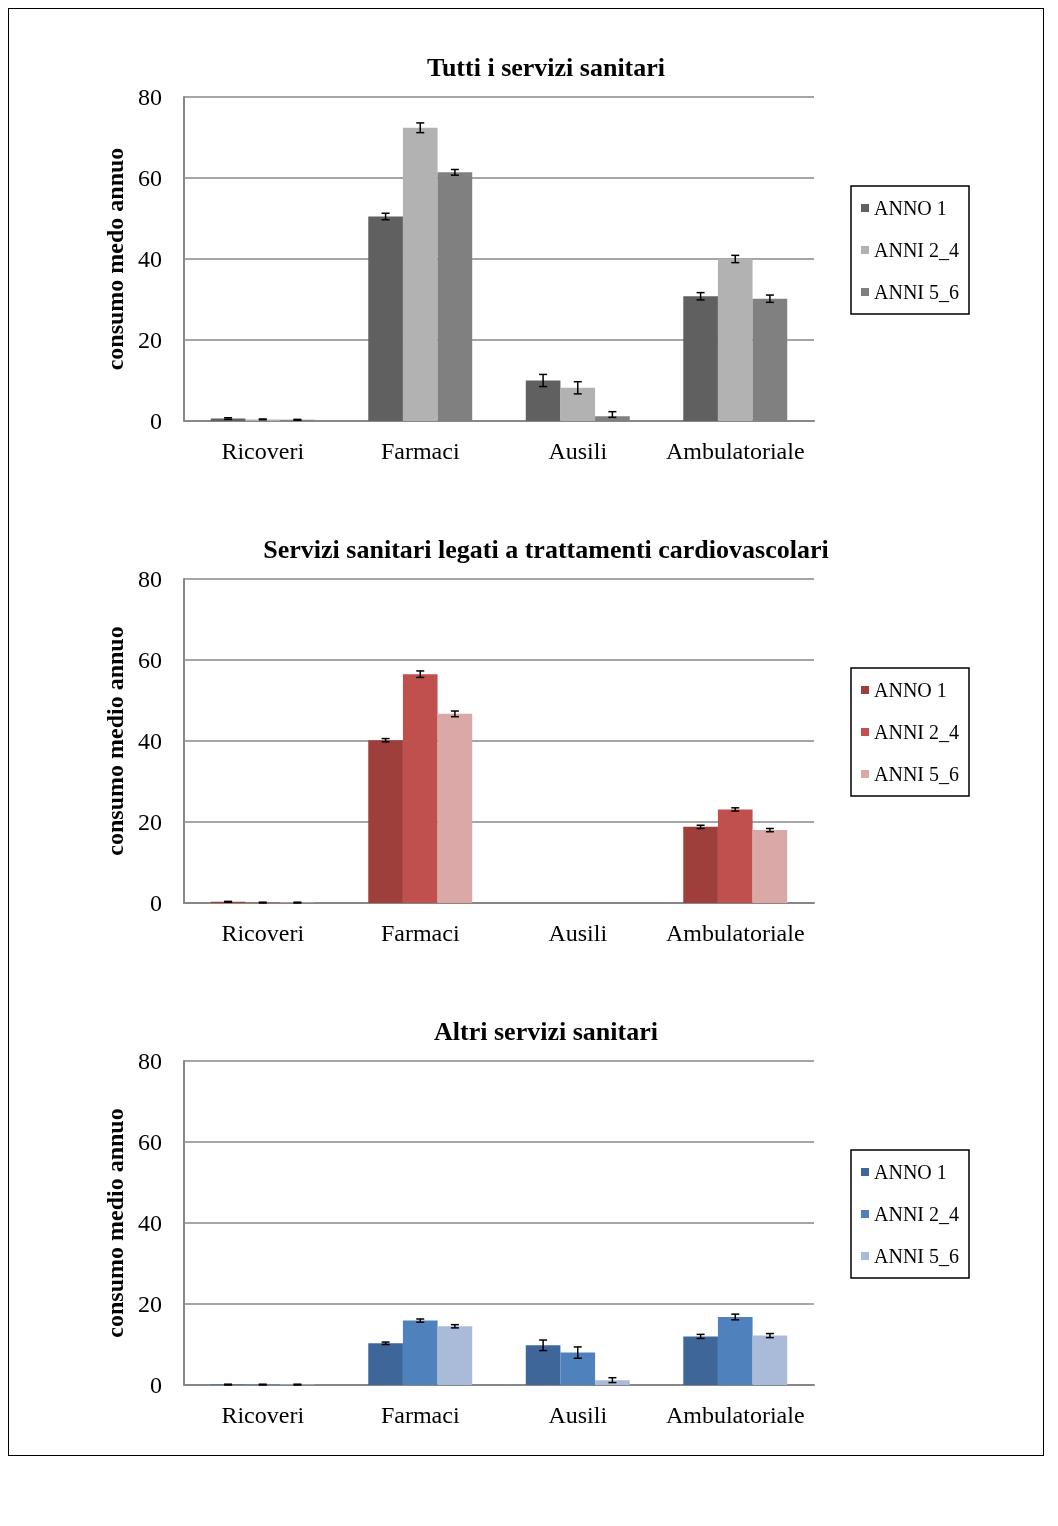 Image resolution: width=1058 pixels, height=1526 pixels. Describe the element at coordinates (546, 1031) in the screenshot. I see `chart-title: Altri servizi sanitari` at that location.